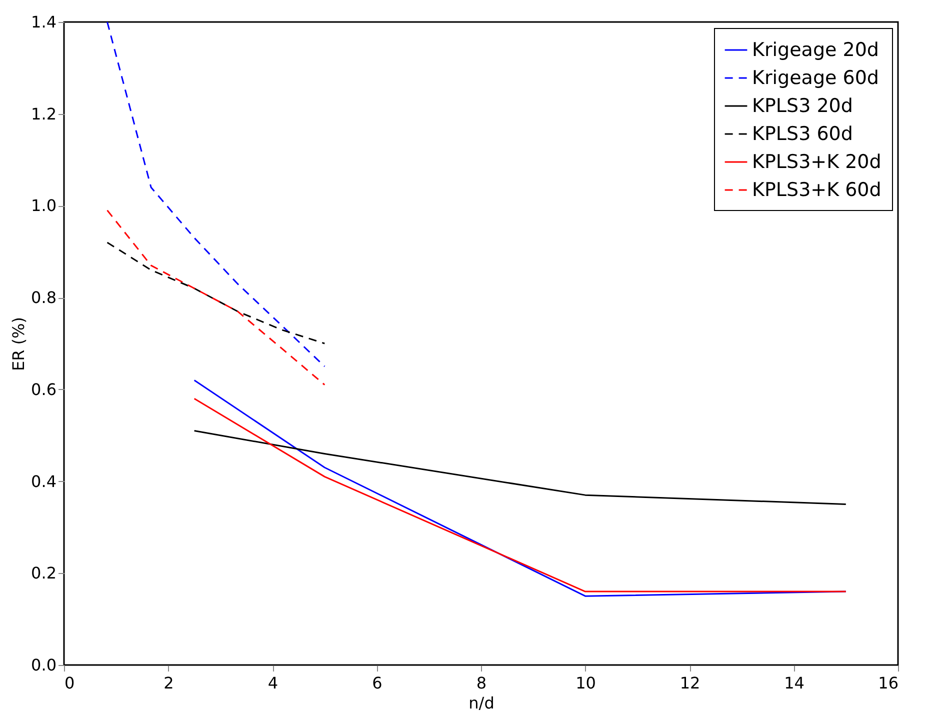 The image size is (933, 720). What do you see at coordinates (377, 683) in the screenshot?
I see `x-tick-label: 6` at bounding box center [377, 683].